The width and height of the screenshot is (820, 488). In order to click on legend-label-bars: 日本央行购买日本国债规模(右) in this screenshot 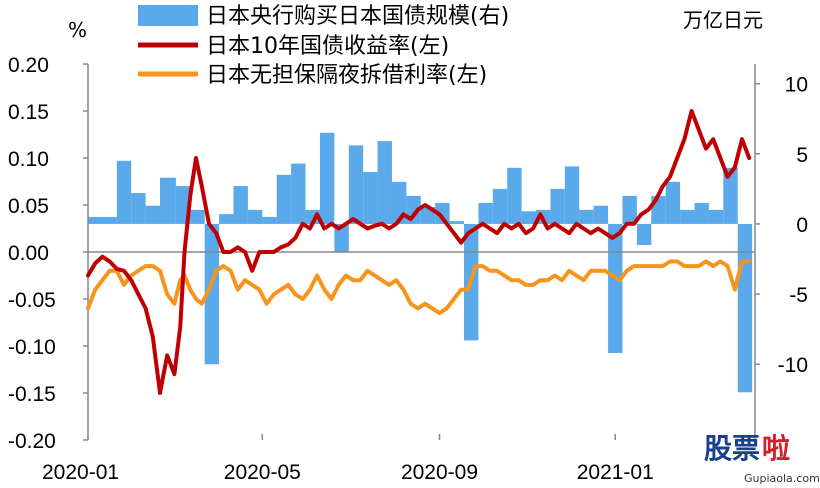, I will do `click(357, 16)`.